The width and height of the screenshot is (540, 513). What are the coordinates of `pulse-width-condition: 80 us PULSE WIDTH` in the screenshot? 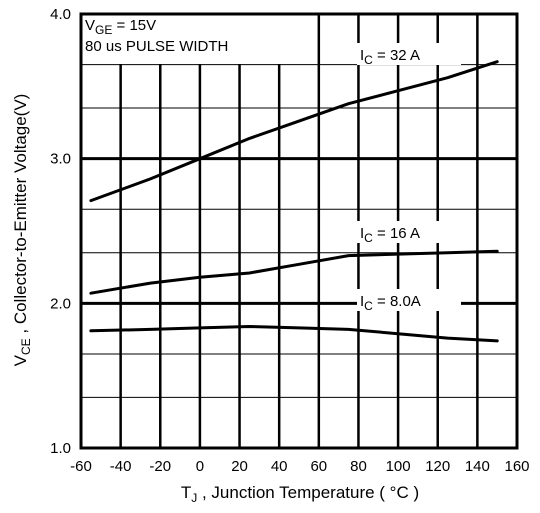 It's located at (156, 46).